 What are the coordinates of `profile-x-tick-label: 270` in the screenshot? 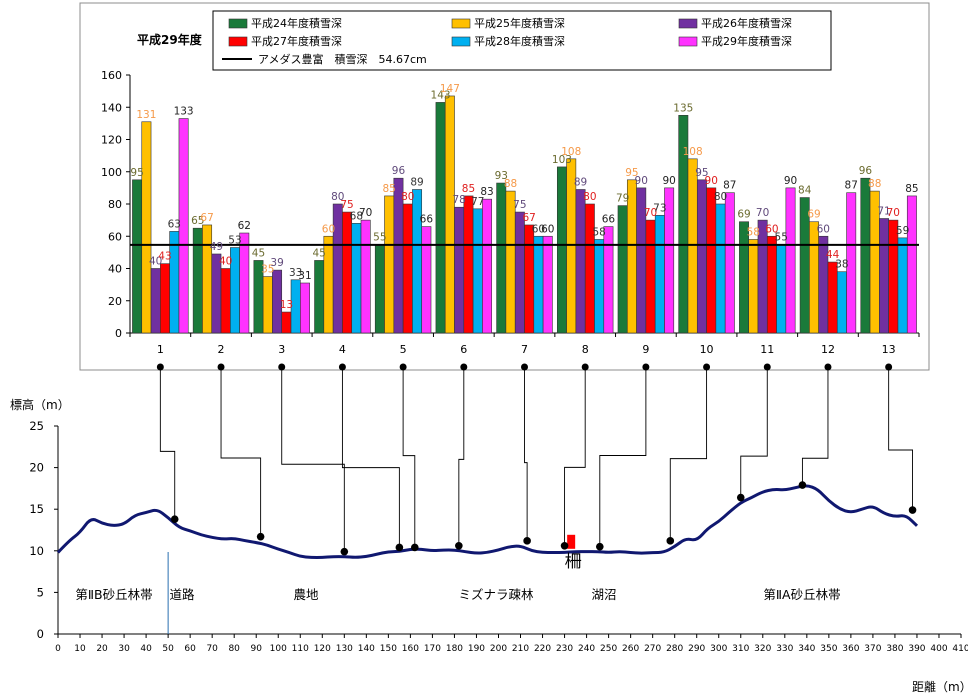 It's located at (652, 649).